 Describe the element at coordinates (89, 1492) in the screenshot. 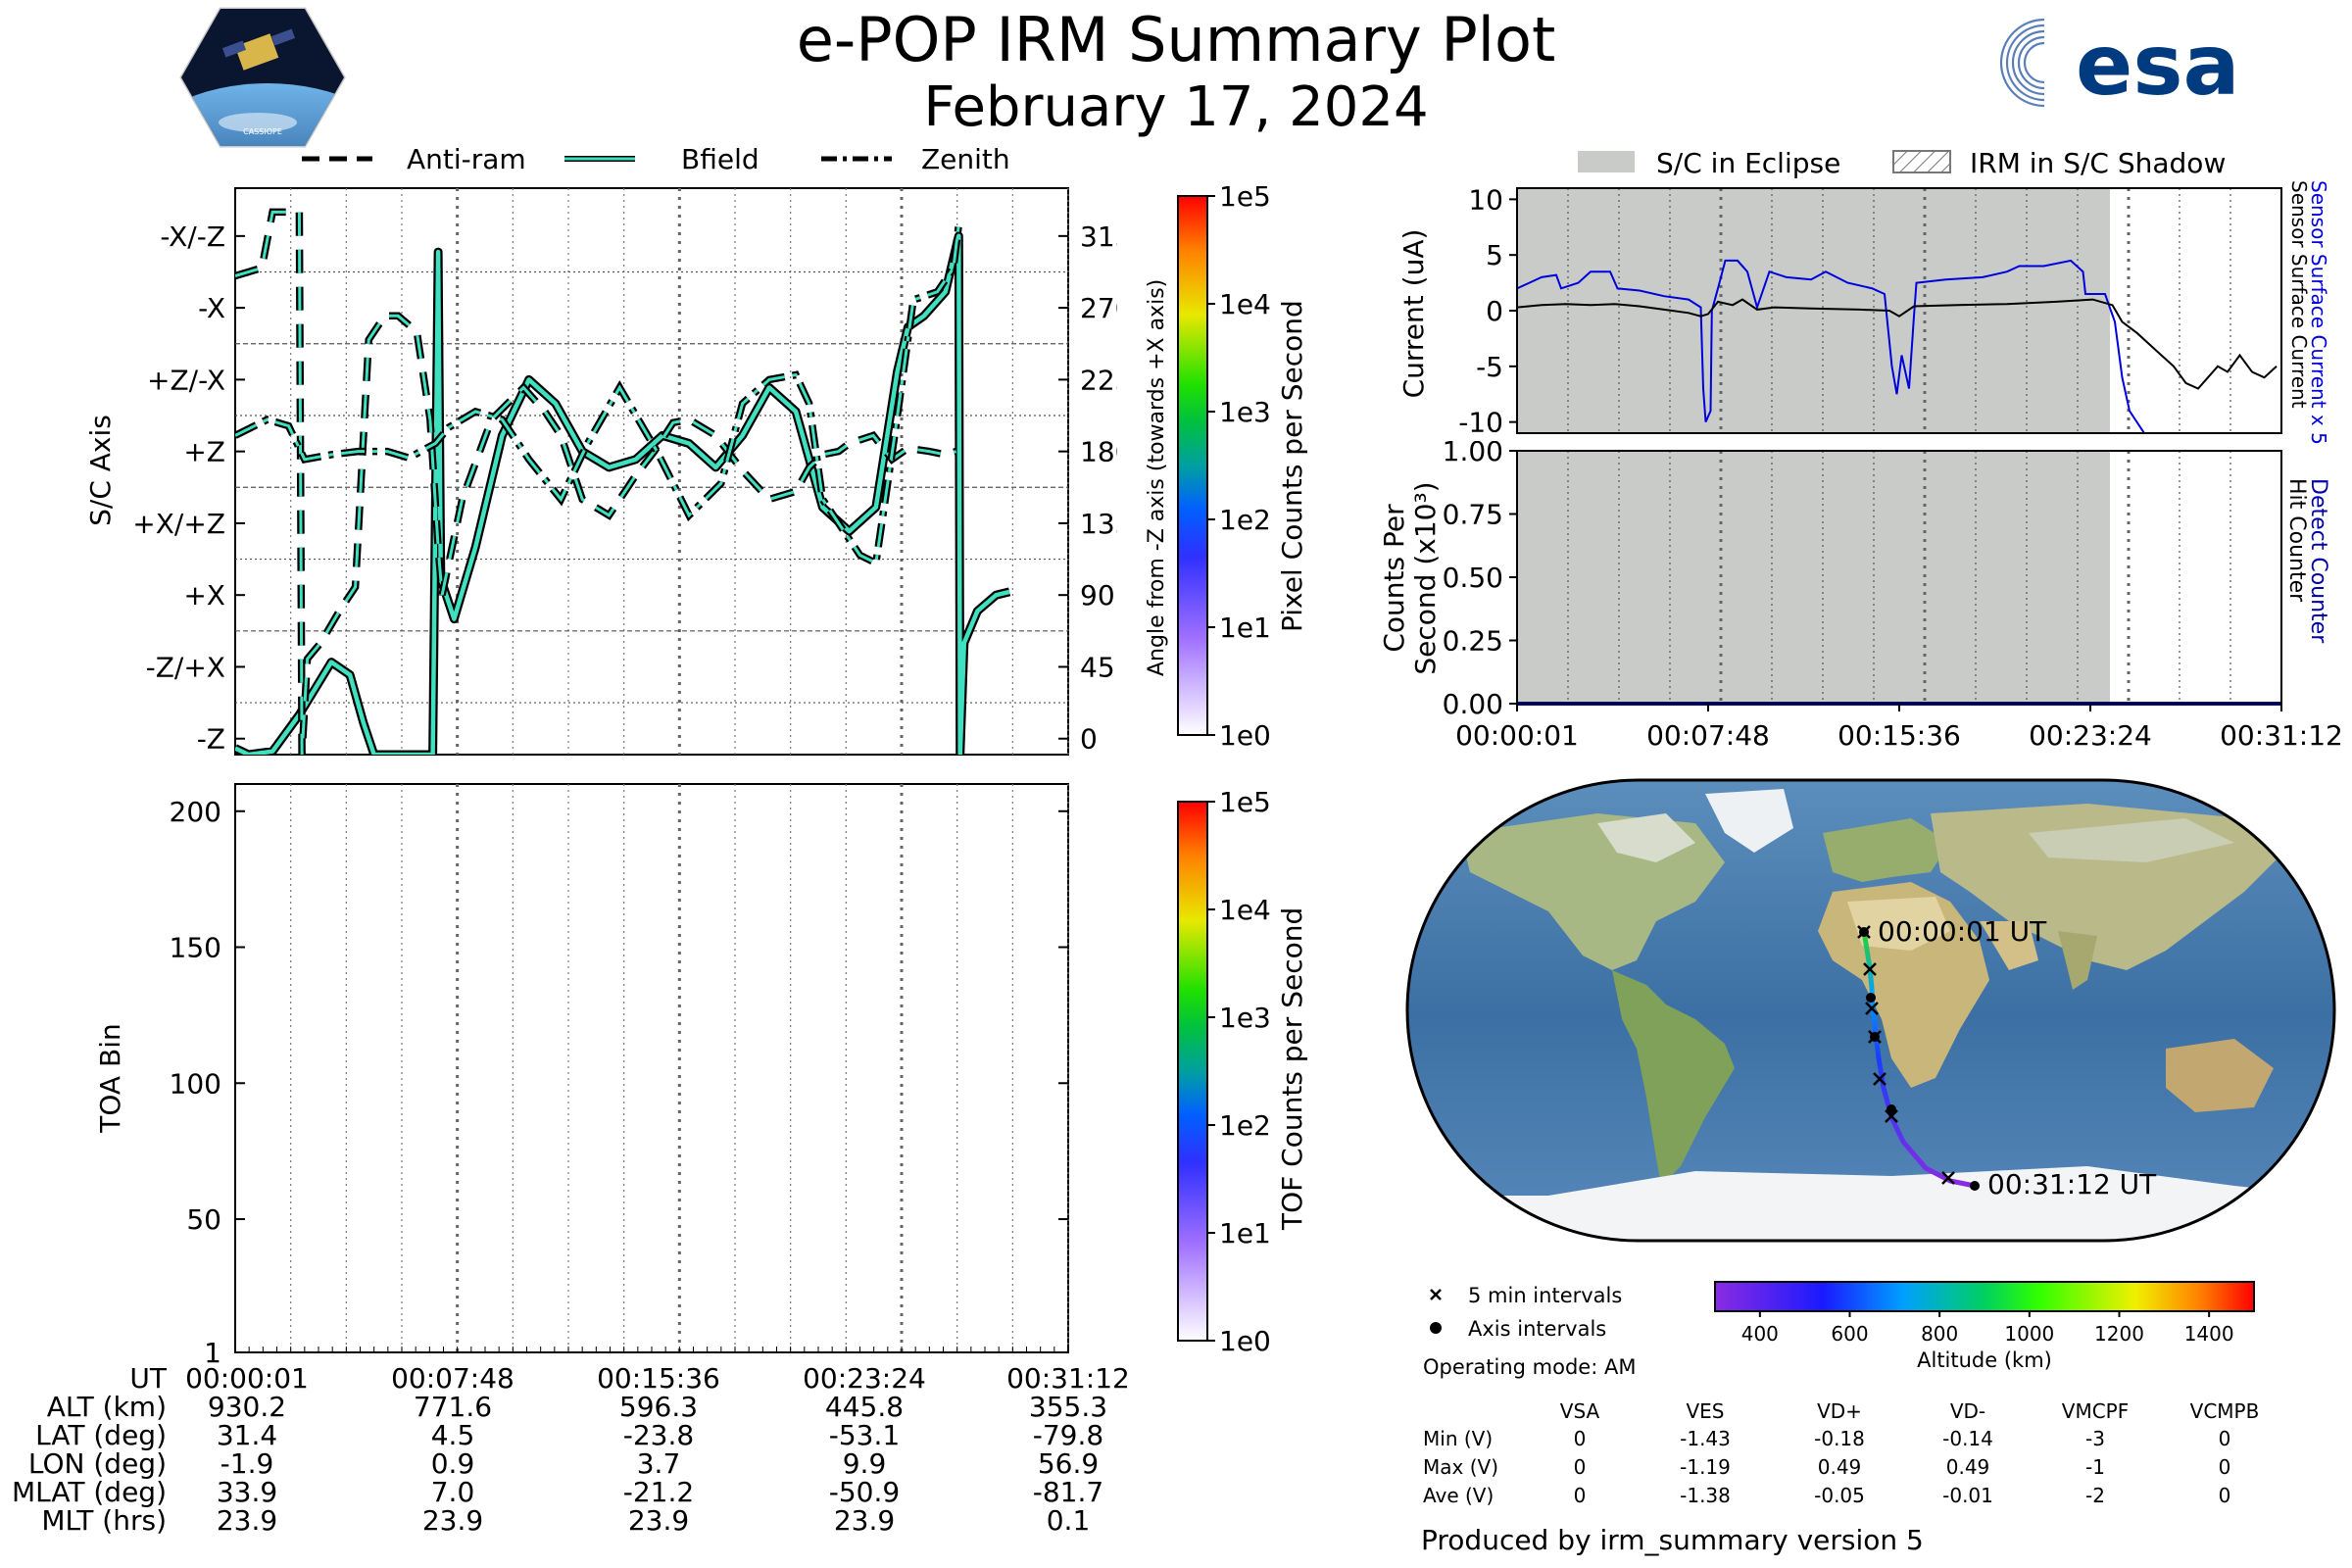

I see `ephemeris-row-label: MLAT (deg)` at that location.